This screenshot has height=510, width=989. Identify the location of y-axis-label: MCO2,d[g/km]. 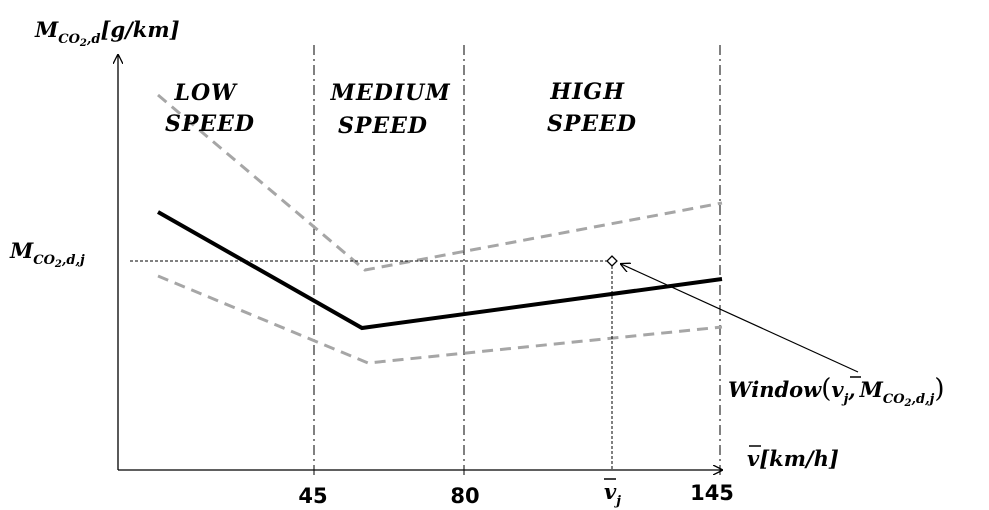
(107, 33).